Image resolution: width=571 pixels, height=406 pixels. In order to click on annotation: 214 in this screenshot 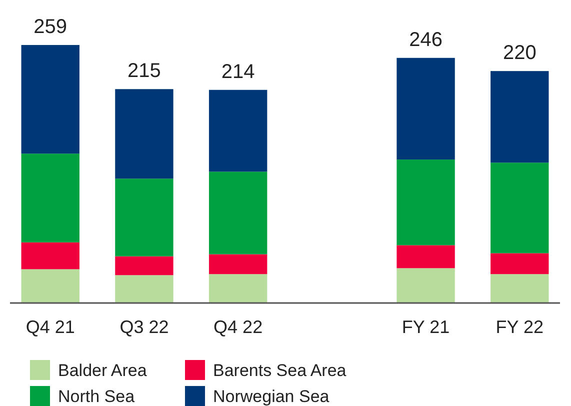, I will do `click(238, 71)`.